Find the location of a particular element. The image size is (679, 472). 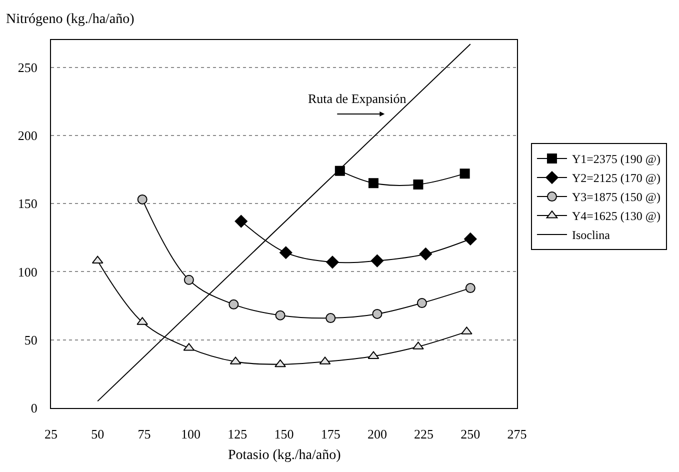

x-tick-label: 250 is located at coordinates (470, 434).